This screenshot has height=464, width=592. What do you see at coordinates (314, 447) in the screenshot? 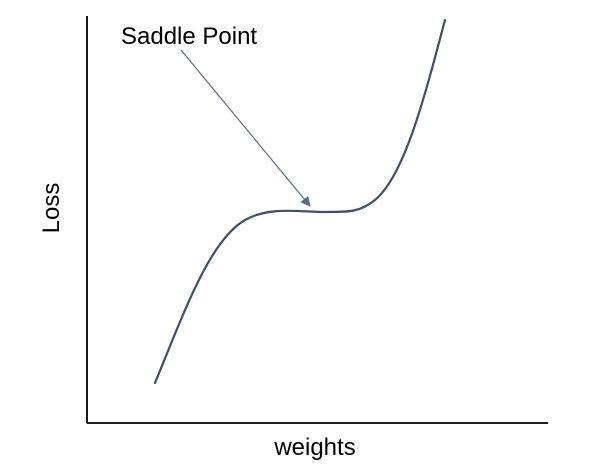
I see `x-axis-label: weights` at bounding box center [314, 447].